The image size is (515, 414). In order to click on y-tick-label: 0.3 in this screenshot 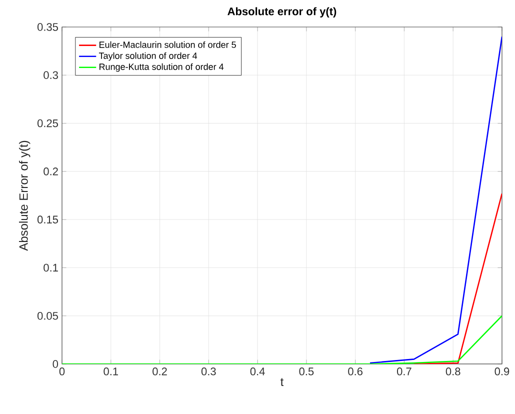, I will do `click(51, 75)`.